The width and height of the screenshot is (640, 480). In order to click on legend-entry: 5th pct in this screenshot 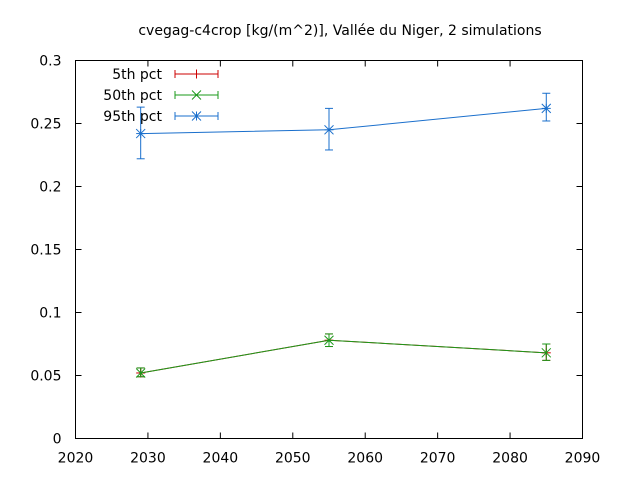, I will do `click(165, 75)`.